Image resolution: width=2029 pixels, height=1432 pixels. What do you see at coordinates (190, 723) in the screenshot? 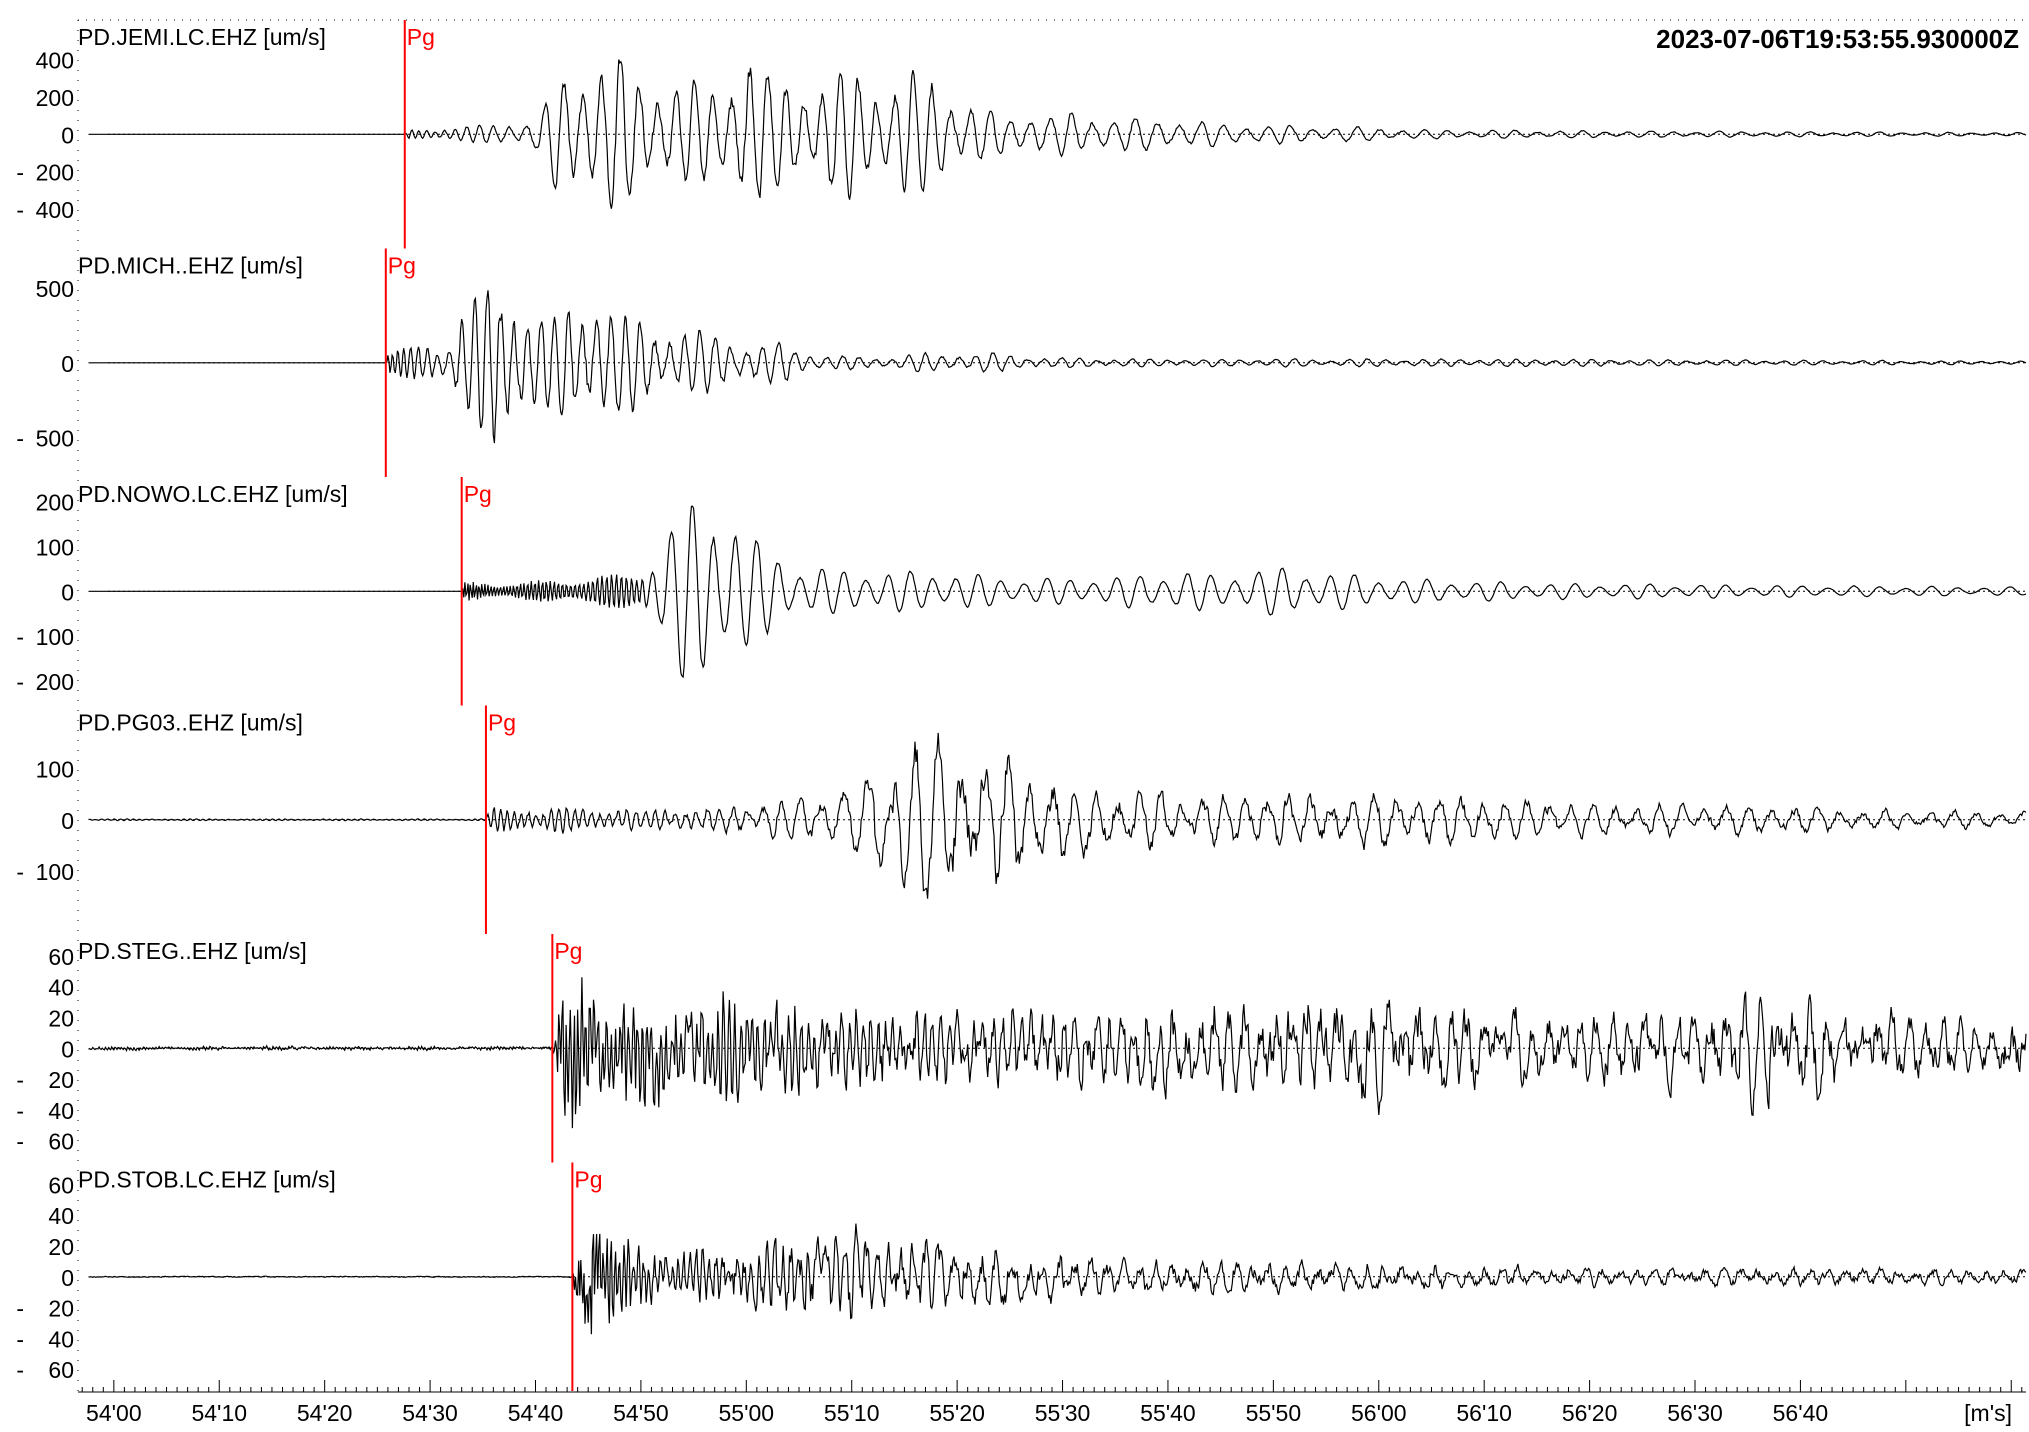
I see `station-label: PD.PG03..EHZ [um/s]` at bounding box center [190, 723].